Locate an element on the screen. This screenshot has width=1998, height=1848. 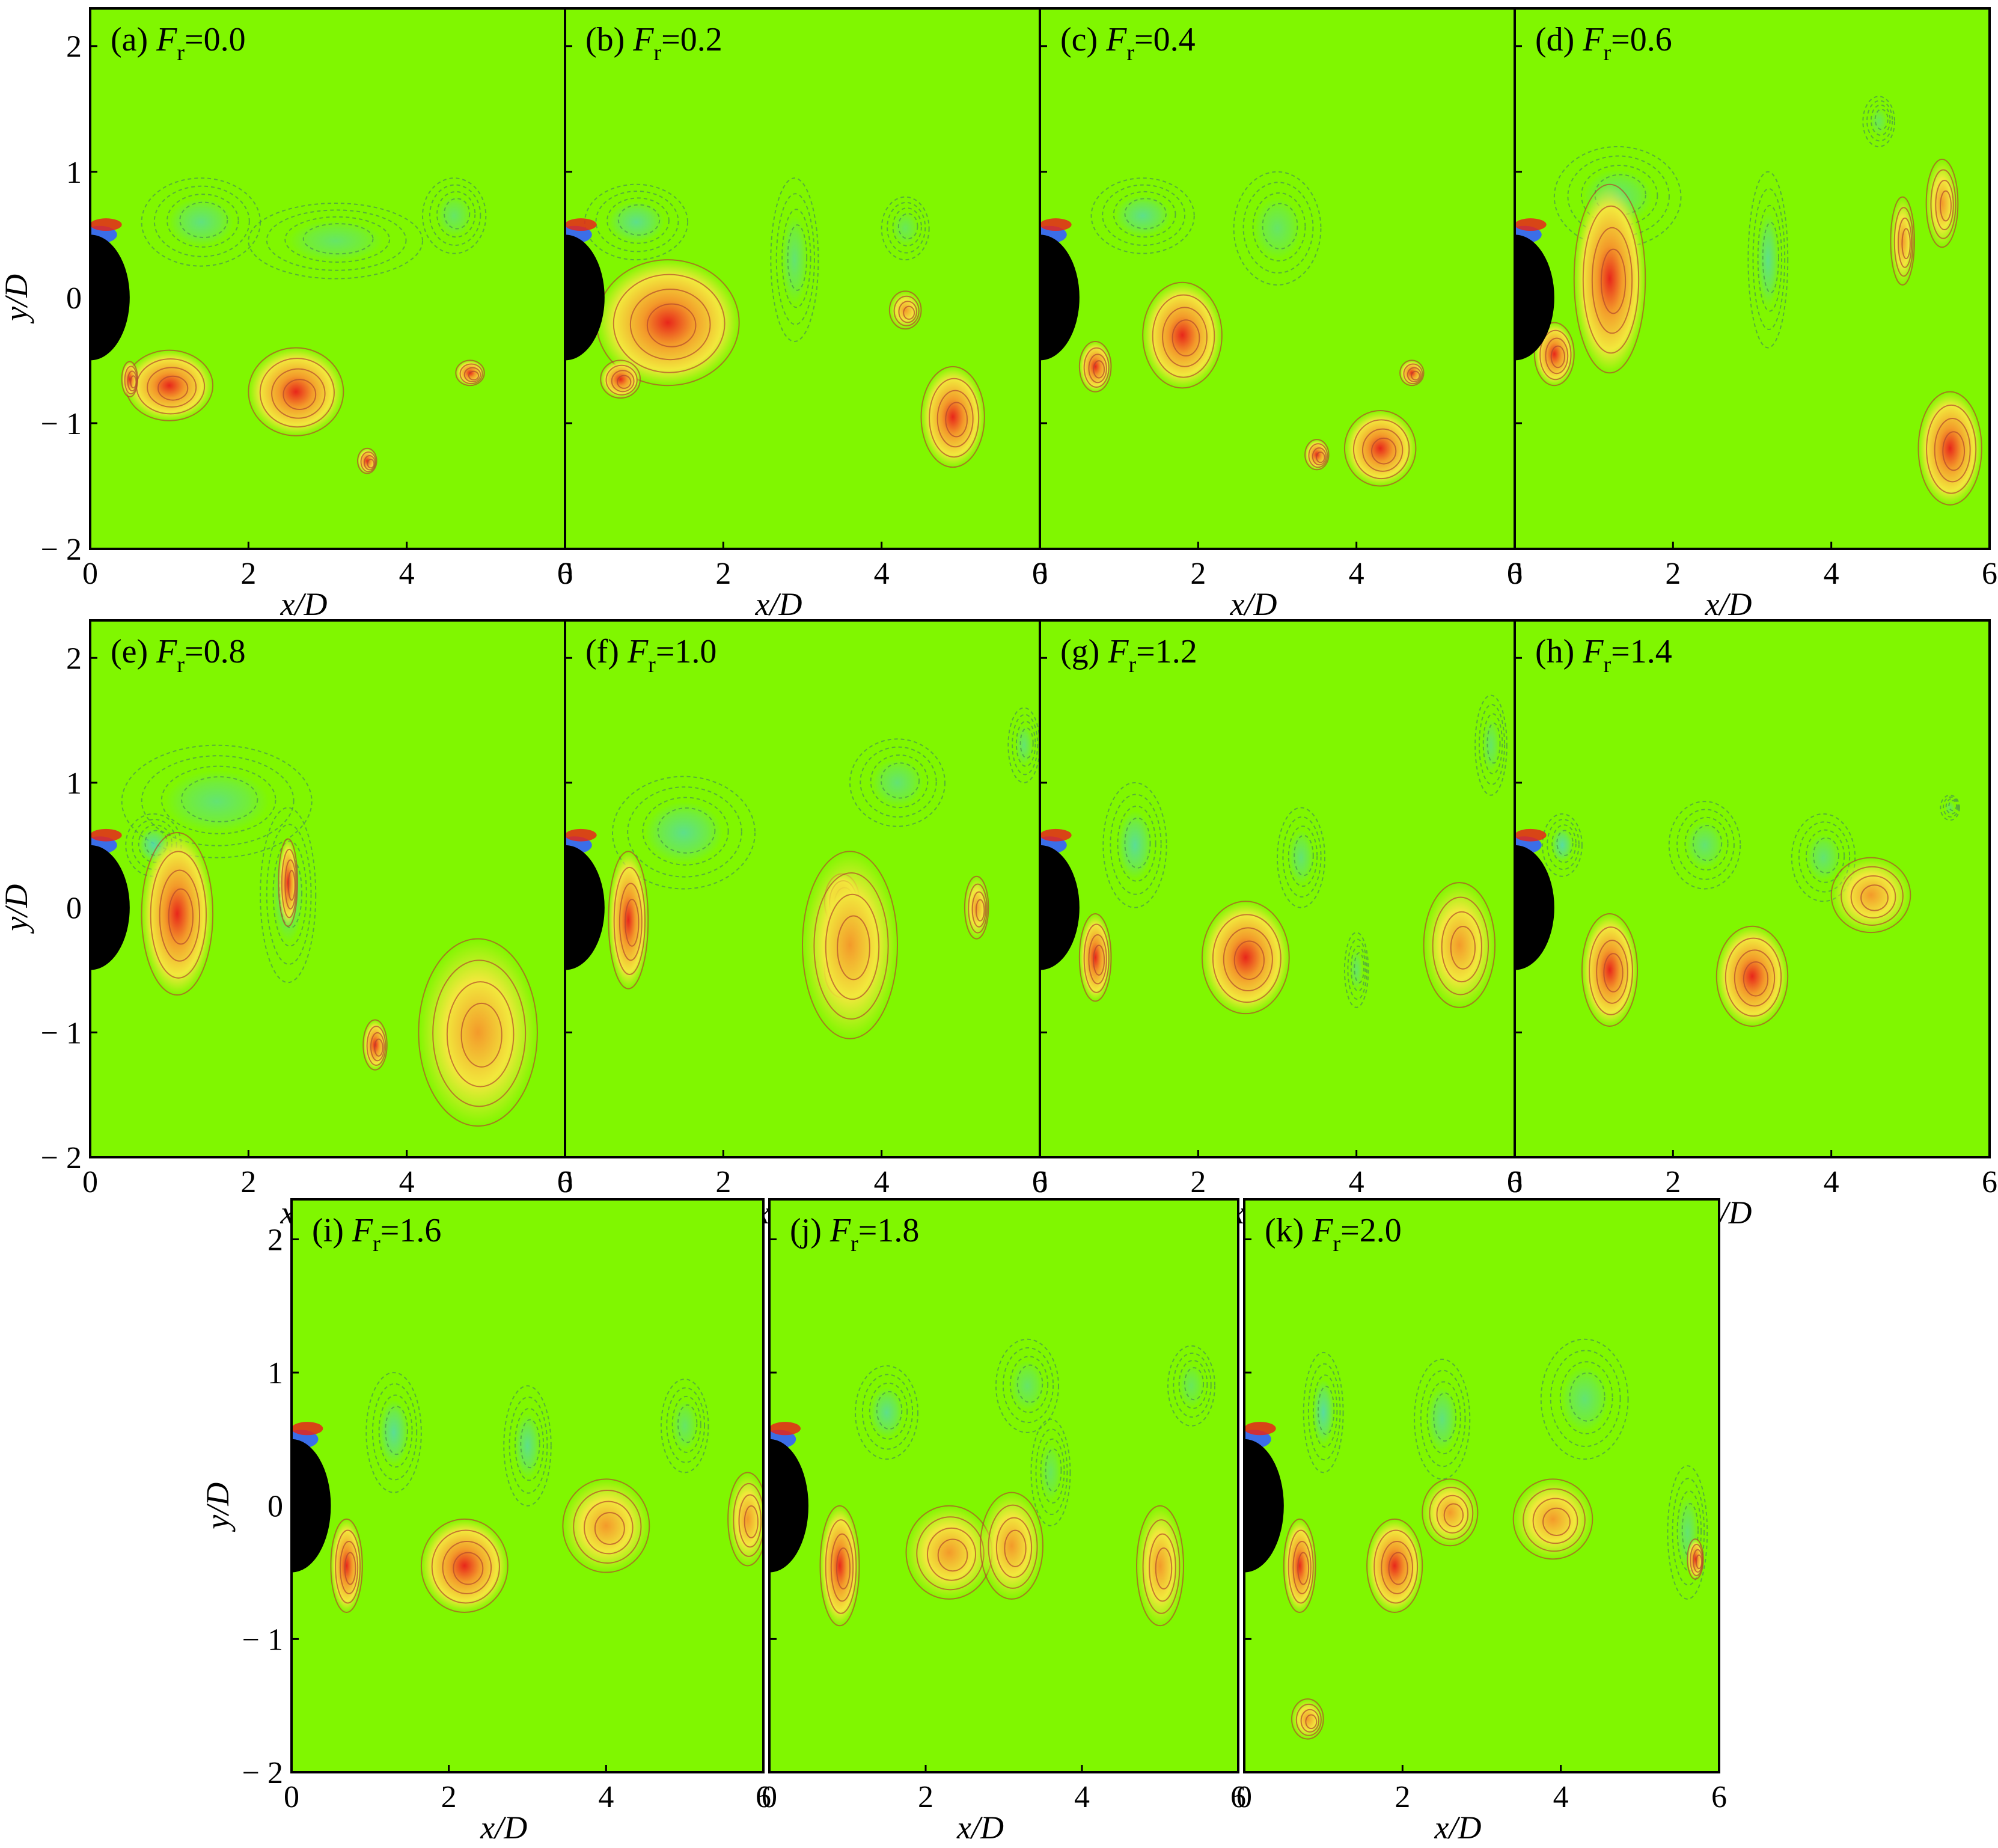
y-tick-label: 2 is located at coordinates (74, 659).